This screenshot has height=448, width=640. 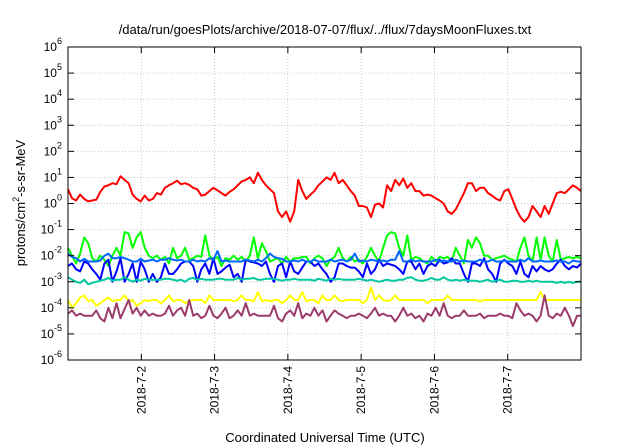 I want to click on x-axis-label: Coordinated Universal Time (UTC), so click(x=324, y=437).